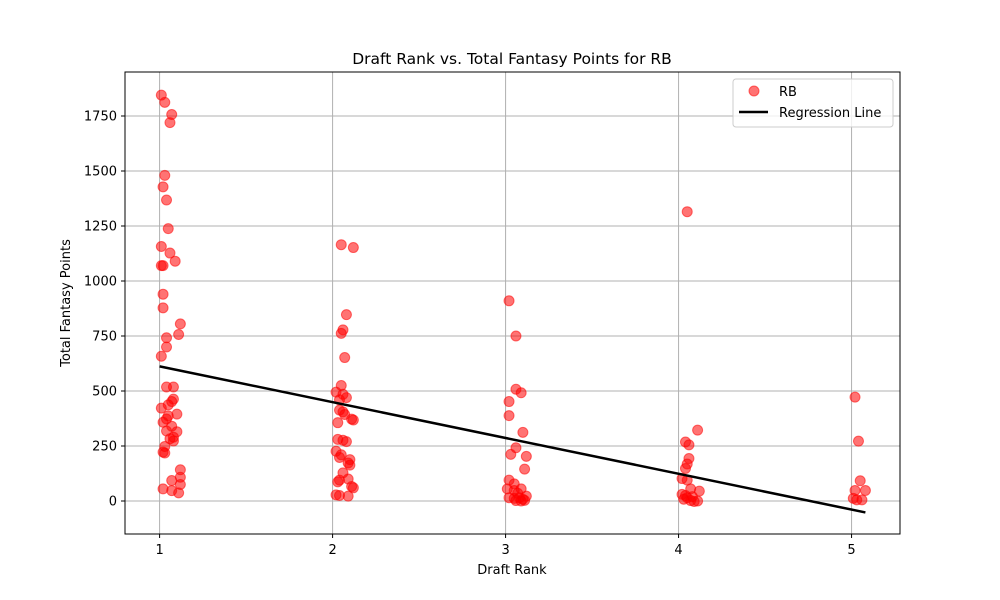  I want to click on legend-marker-rb, so click(754, 91).